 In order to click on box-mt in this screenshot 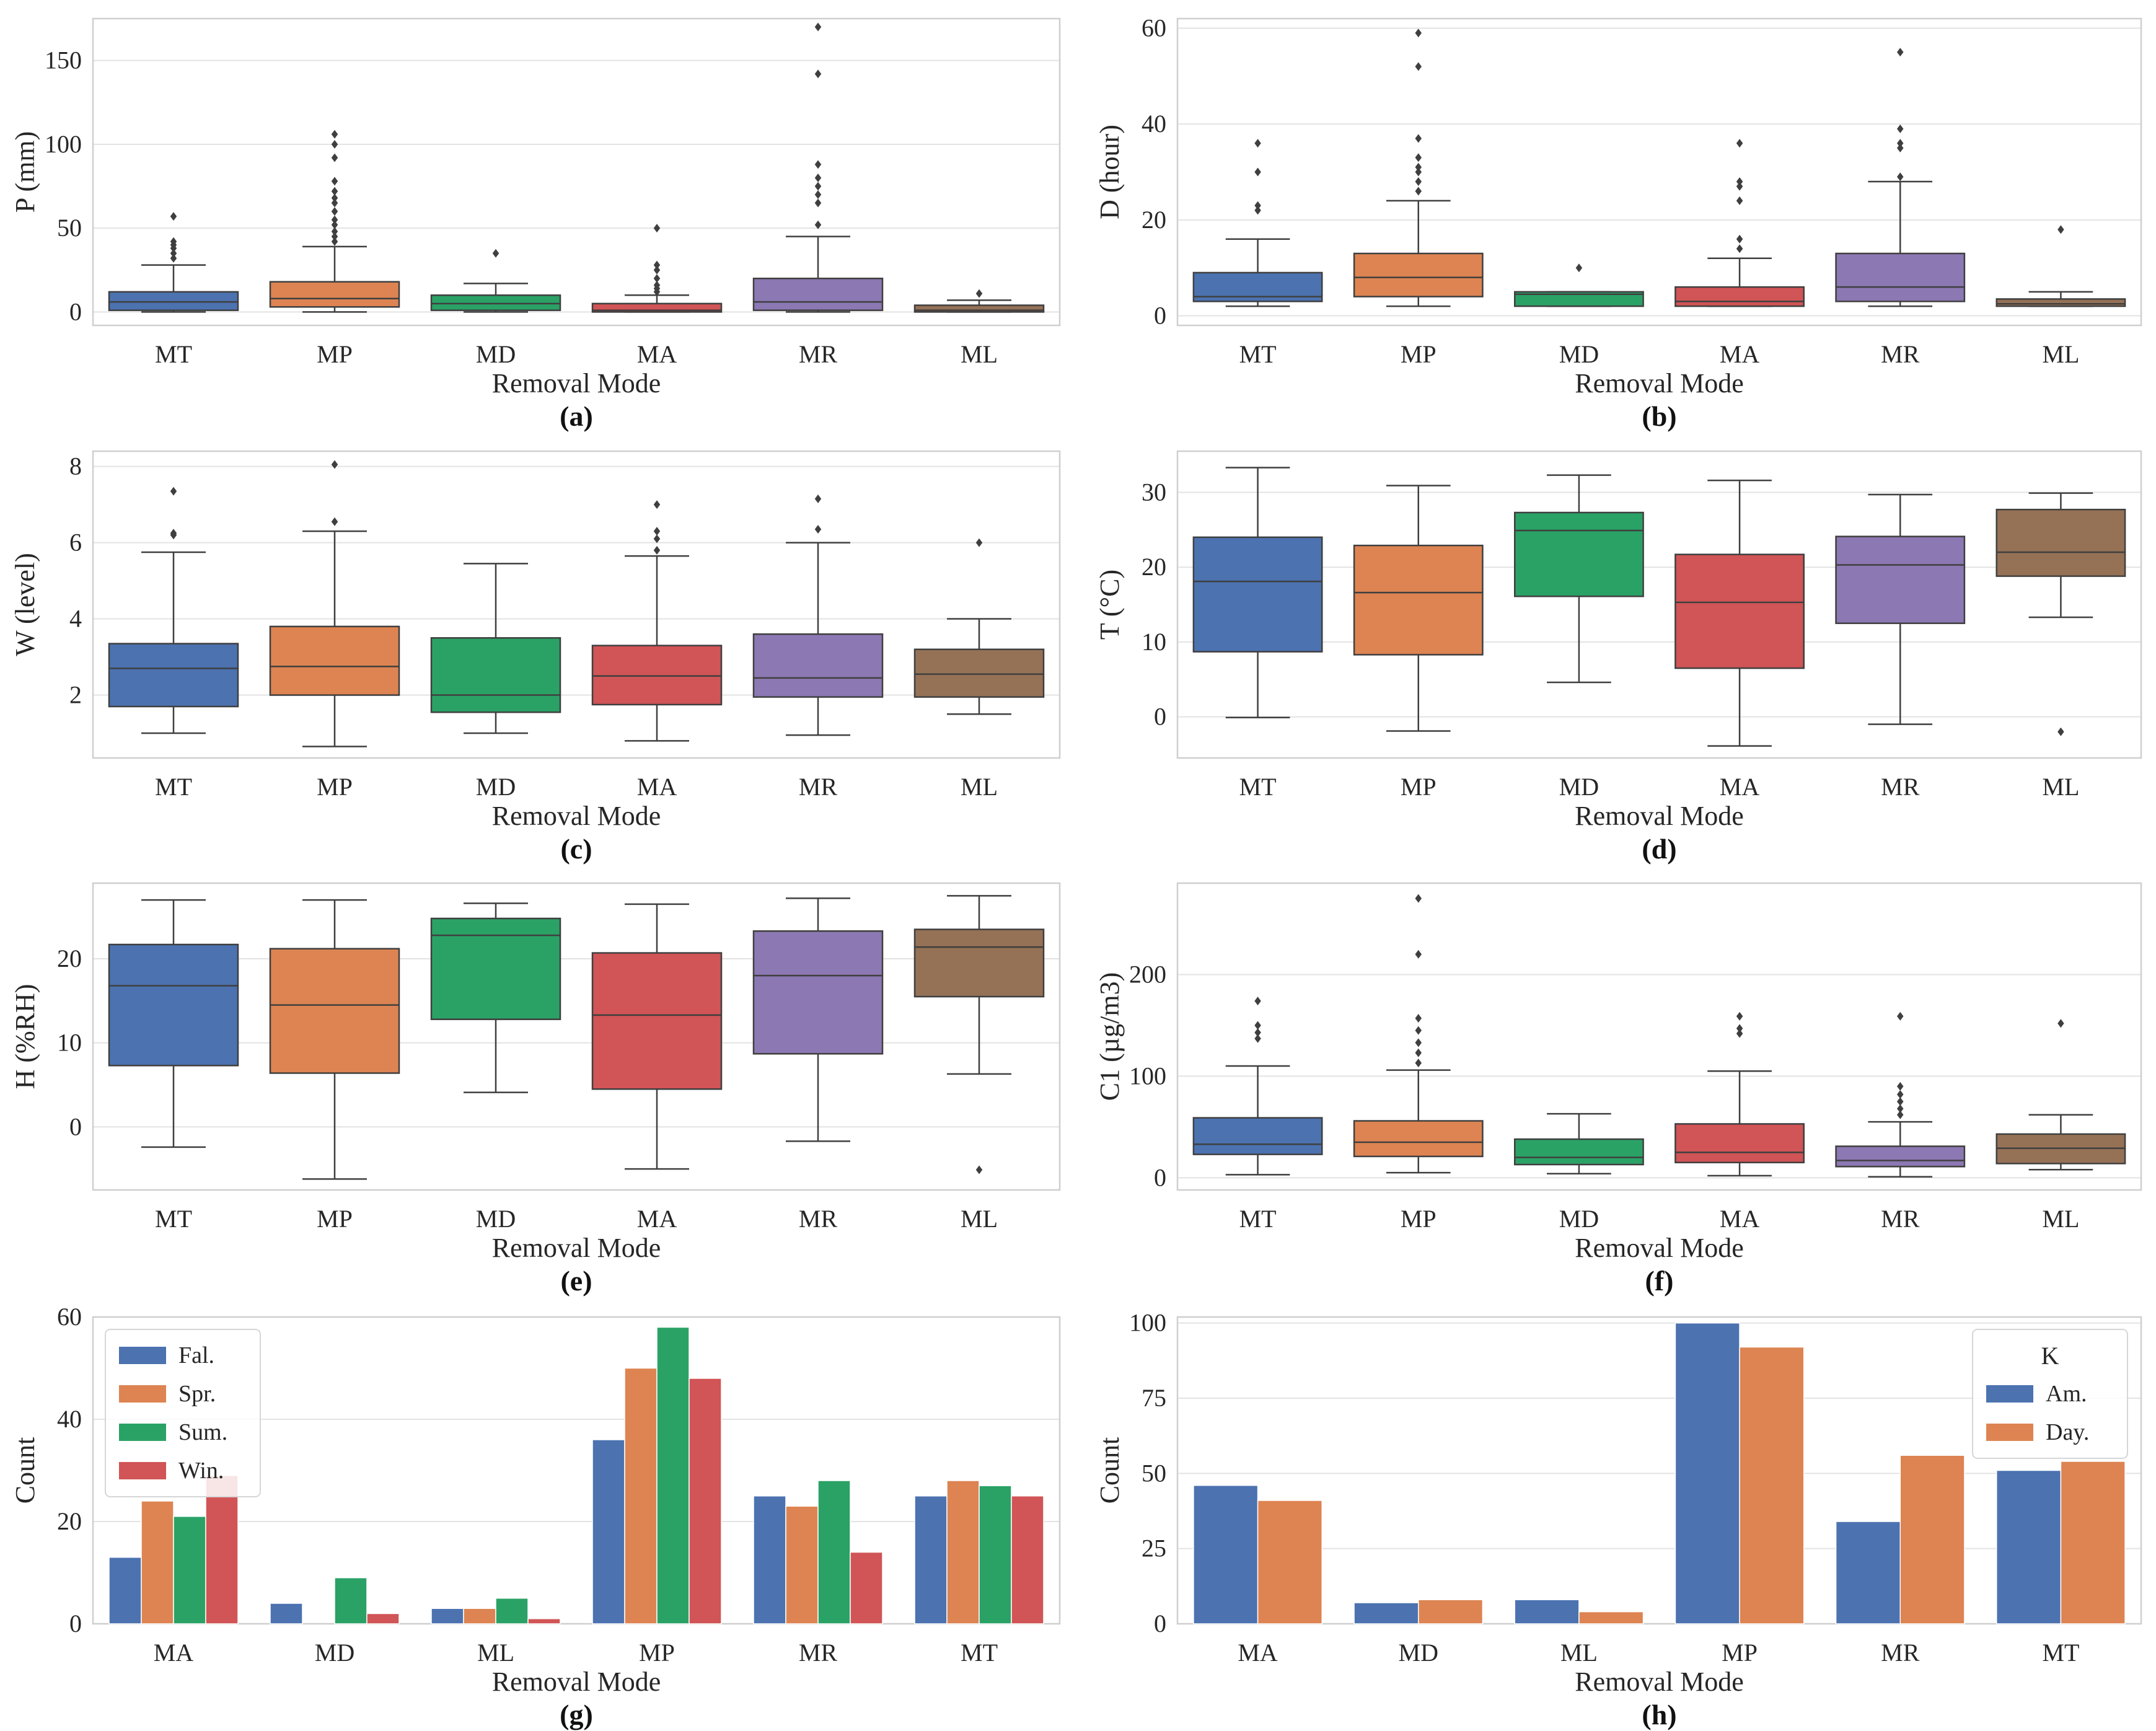, I will do `click(1257, 1086)`.